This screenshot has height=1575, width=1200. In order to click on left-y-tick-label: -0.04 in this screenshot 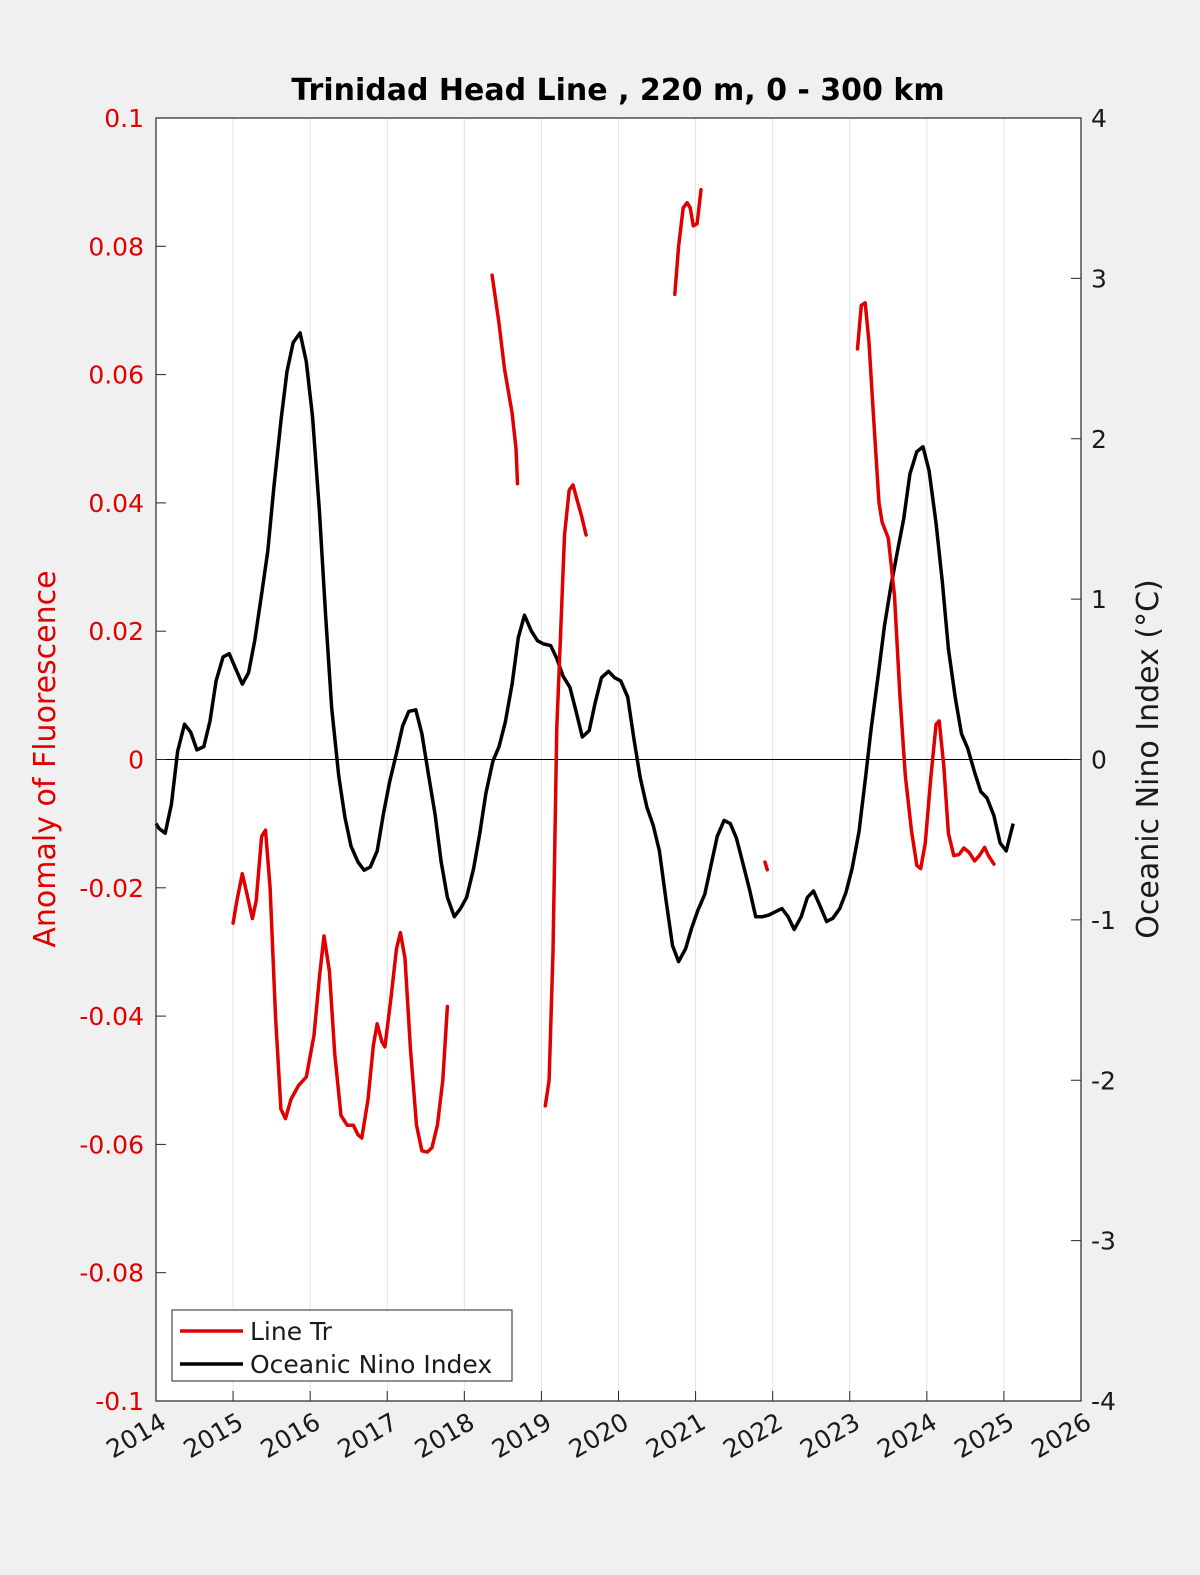, I will do `click(111, 1016)`.